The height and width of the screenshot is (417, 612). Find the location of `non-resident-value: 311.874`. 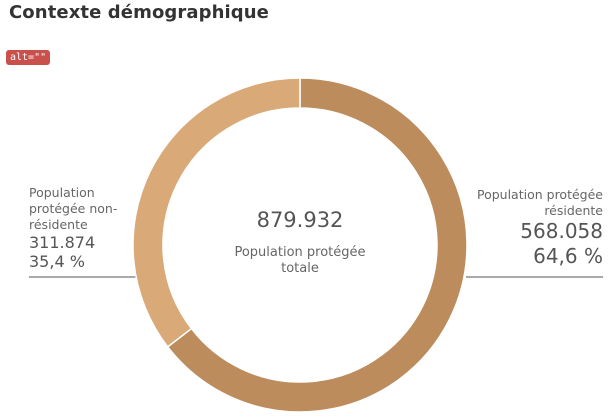

non-resident-value: 311.874 is located at coordinates (62, 242).